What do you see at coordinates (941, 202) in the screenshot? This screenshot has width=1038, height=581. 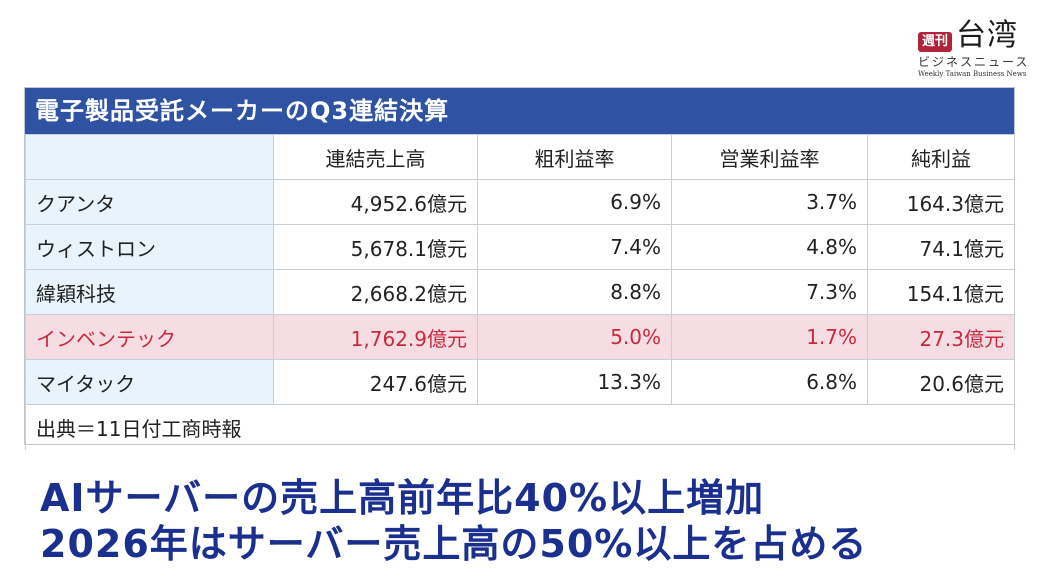 I see `net-income-cell: 164.3億元` at bounding box center [941, 202].